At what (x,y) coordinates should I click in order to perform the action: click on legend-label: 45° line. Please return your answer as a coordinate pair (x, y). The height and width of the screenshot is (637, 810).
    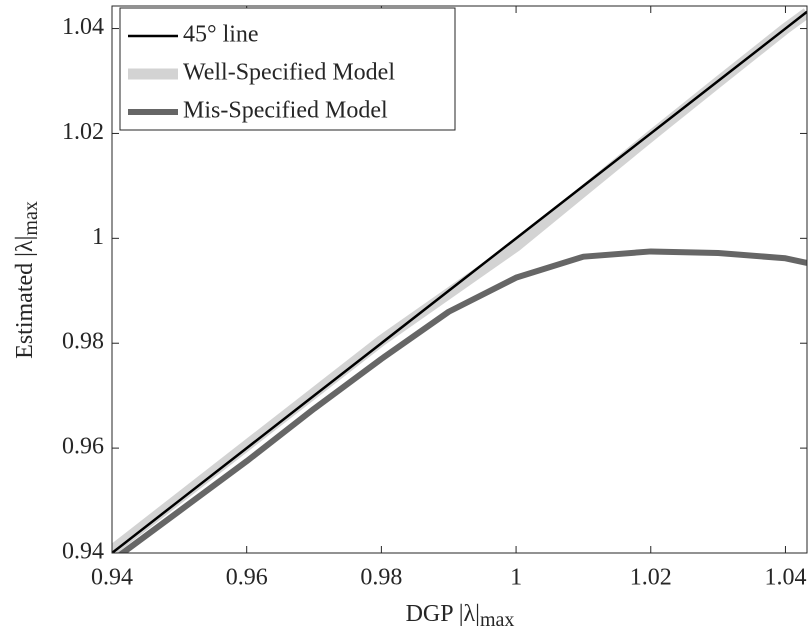
    Looking at the image, I should click on (221, 35).